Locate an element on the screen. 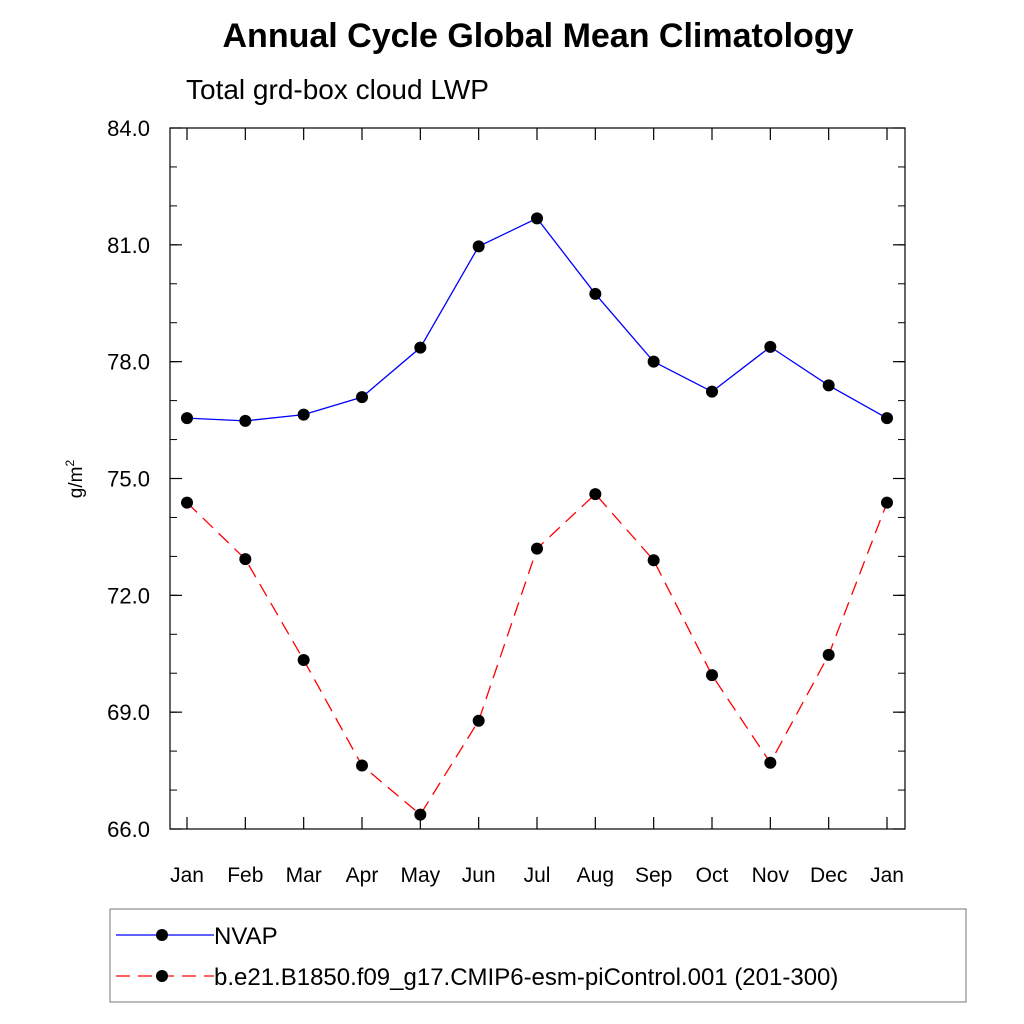 This screenshot has width=1024, height=1024. x-tick-label: Aug is located at coordinates (595, 875).